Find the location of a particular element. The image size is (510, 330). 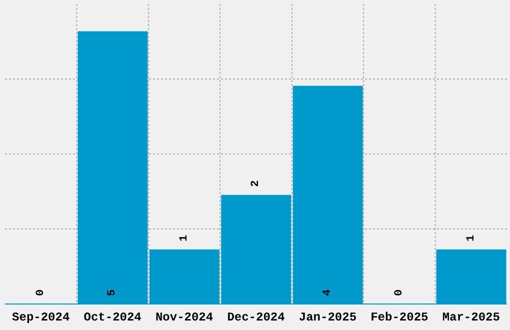

x-tick-label: Jan-2025 is located at coordinates (327, 317).